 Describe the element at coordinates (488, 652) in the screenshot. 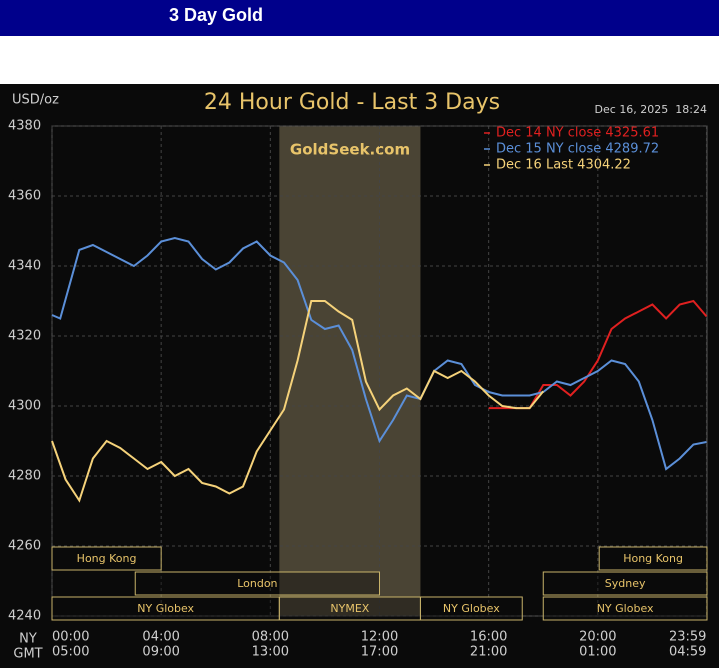

I see `x-secondary-tick-label: 21:00` at that location.